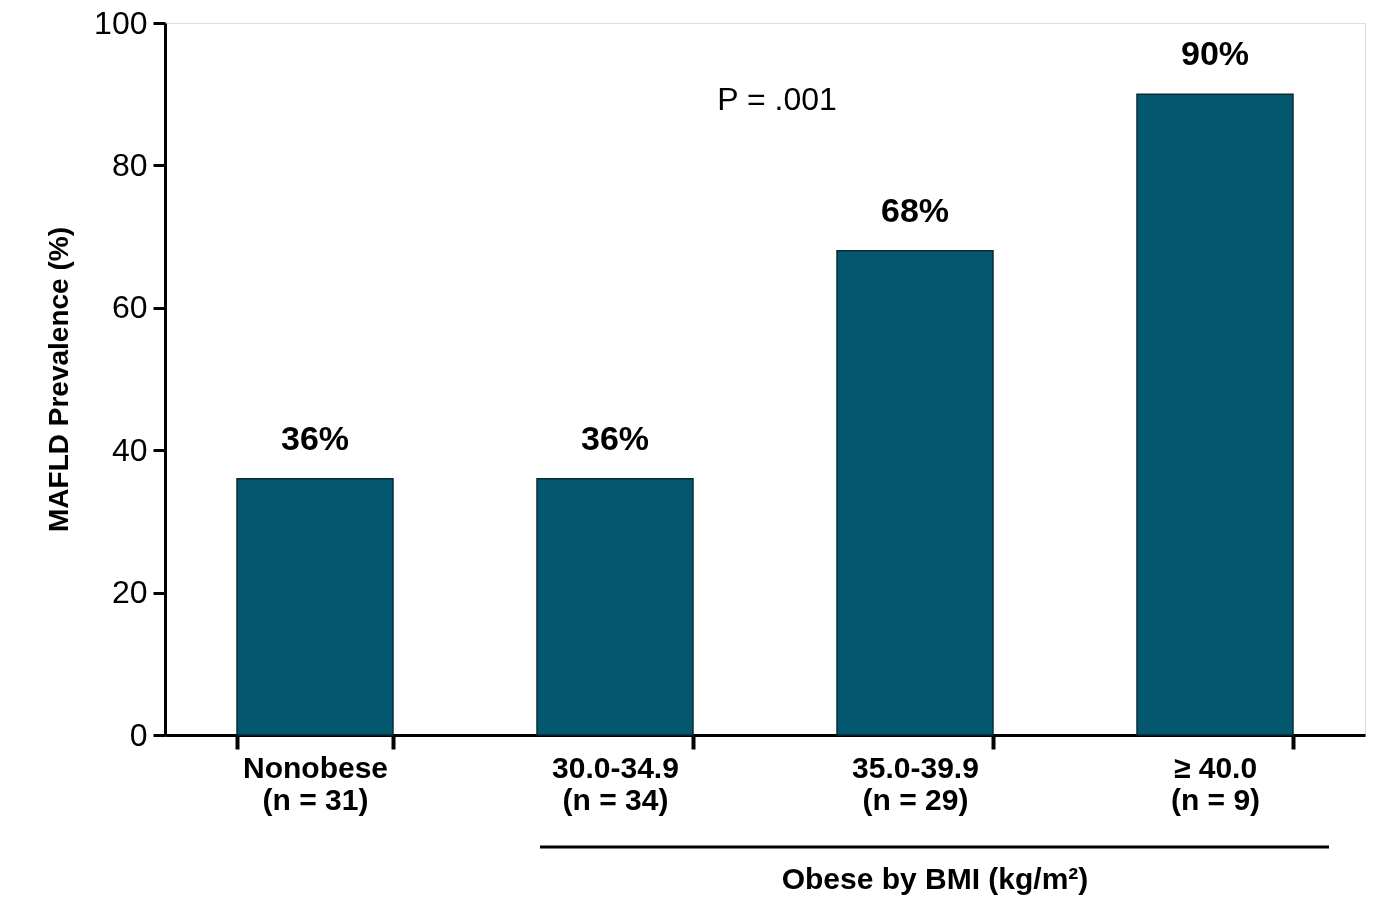 The width and height of the screenshot is (1376, 898). I want to click on y-tick-label: 40, so click(129, 449).